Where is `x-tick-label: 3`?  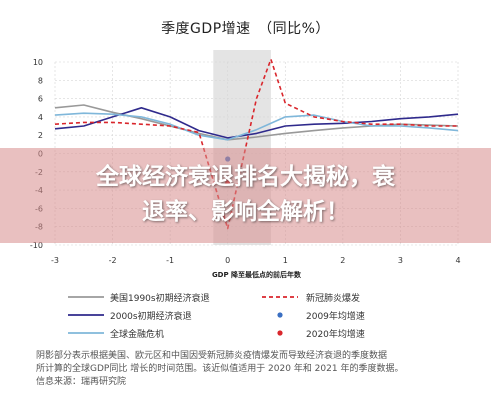
x-tick-label: 3 is located at coordinates (400, 260).